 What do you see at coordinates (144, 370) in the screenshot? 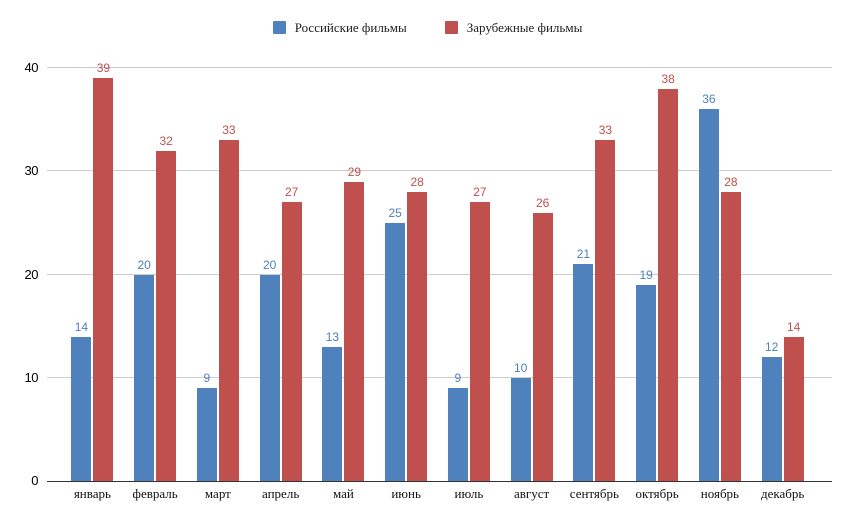
I see `bar-russian-февраль: 20` at bounding box center [144, 370].